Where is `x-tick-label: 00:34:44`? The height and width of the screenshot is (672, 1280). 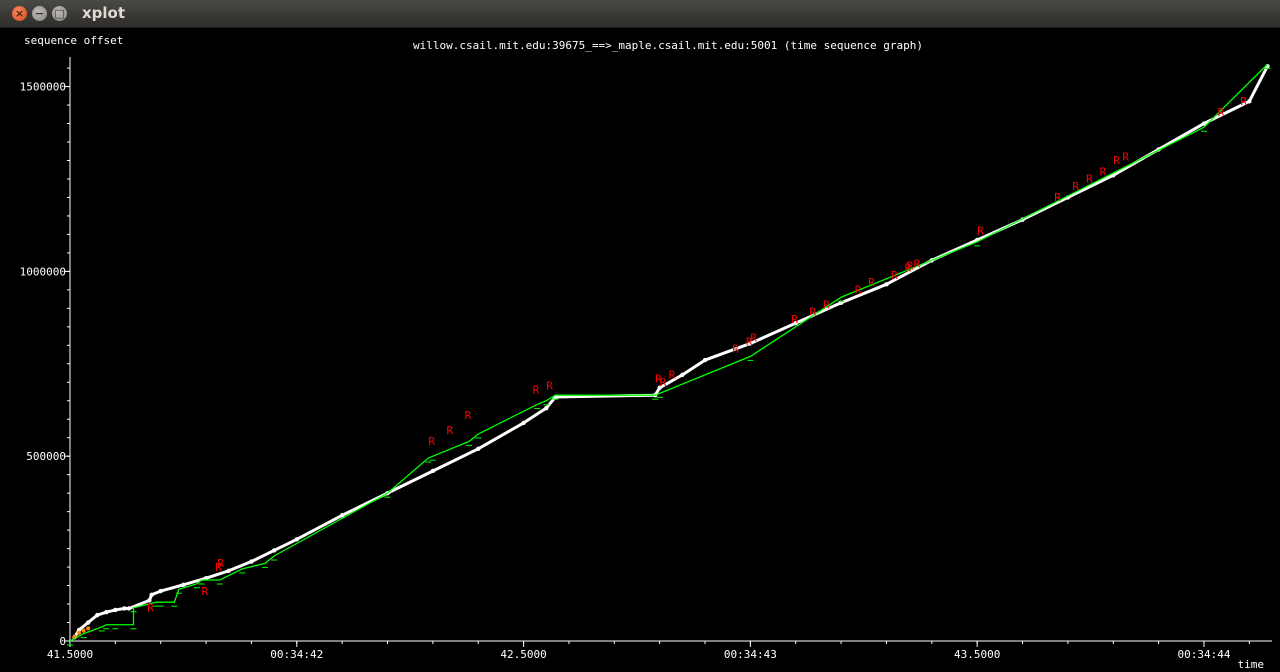 x-tick-label: 00:34:44 is located at coordinates (1203, 654).